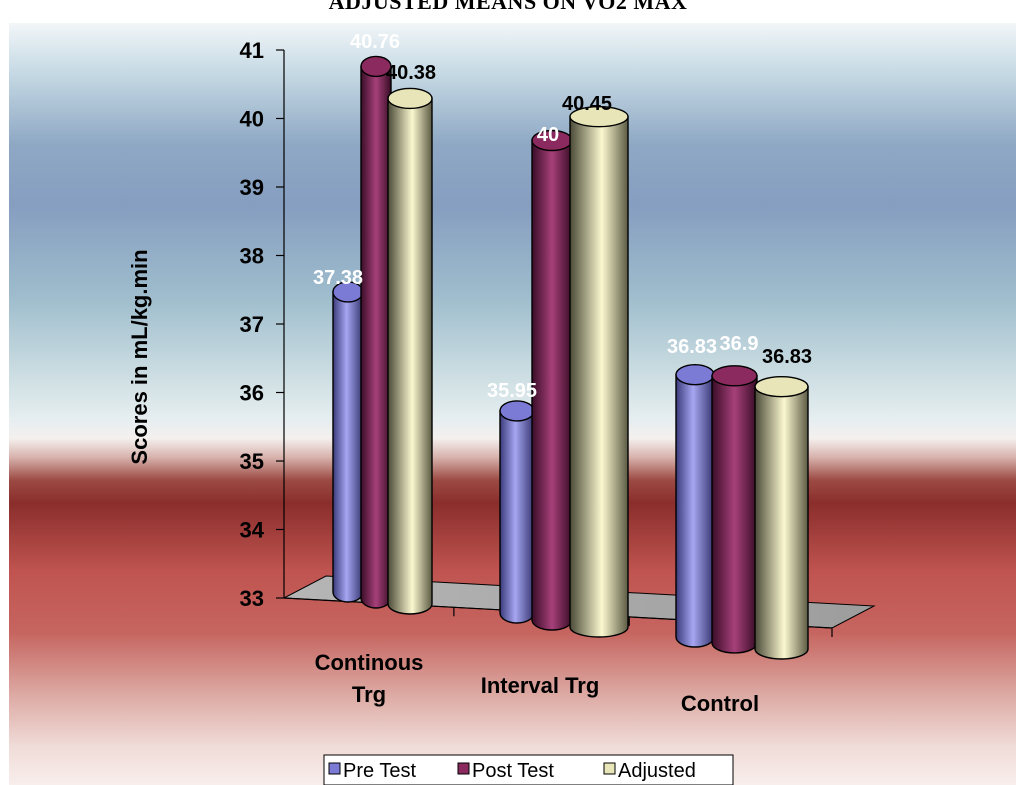 The height and width of the screenshot is (785, 1016). I want to click on y-tick-label: 39, so click(252, 187).